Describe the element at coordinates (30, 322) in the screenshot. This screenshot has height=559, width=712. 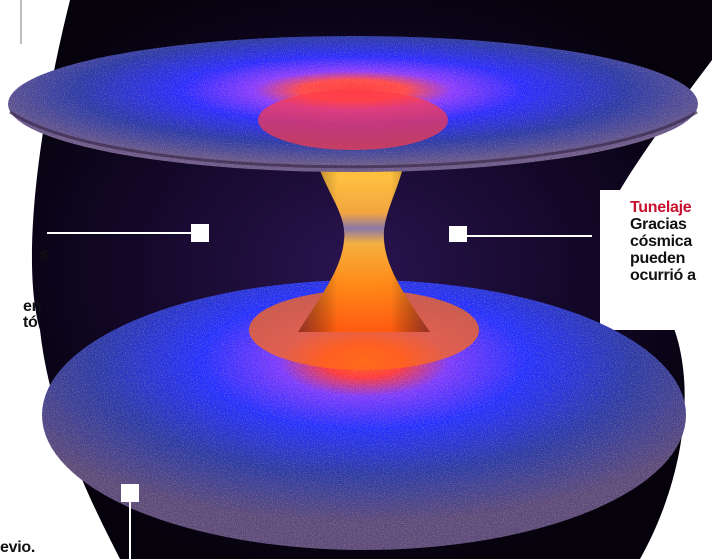
I see `left-text-fragment: tó` at that location.